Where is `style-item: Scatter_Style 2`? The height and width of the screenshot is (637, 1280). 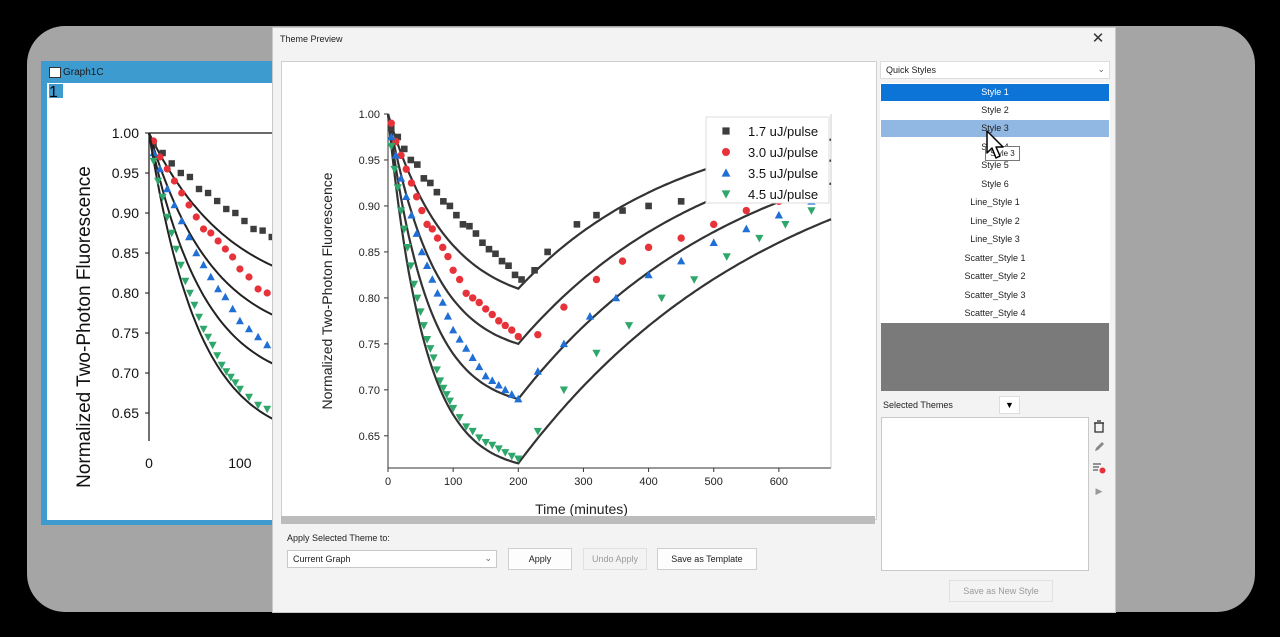
style-item: Scatter_Style 2 is located at coordinates (995, 276).